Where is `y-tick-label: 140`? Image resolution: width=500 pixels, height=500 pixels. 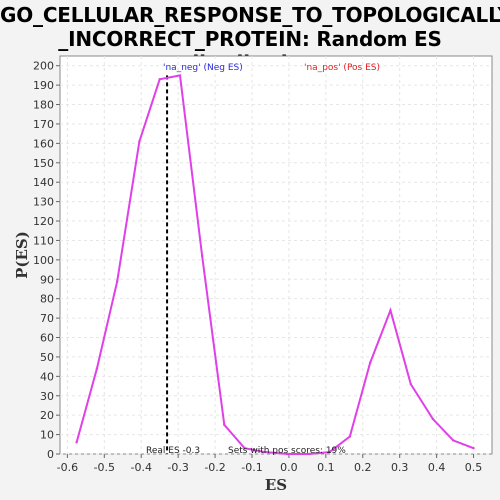
y-tick-label: 140 is located at coordinates (43, 182).